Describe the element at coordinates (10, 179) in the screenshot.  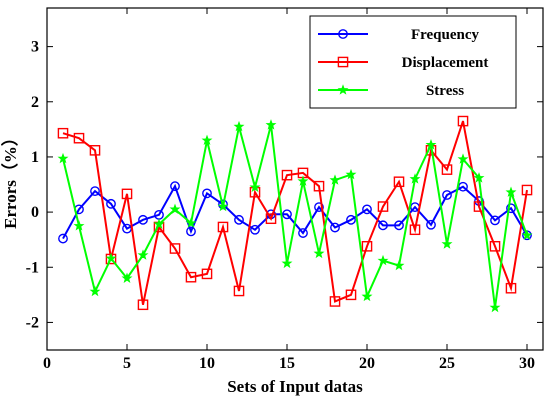
I see `y-axis-label: Errors（%）` at that location.